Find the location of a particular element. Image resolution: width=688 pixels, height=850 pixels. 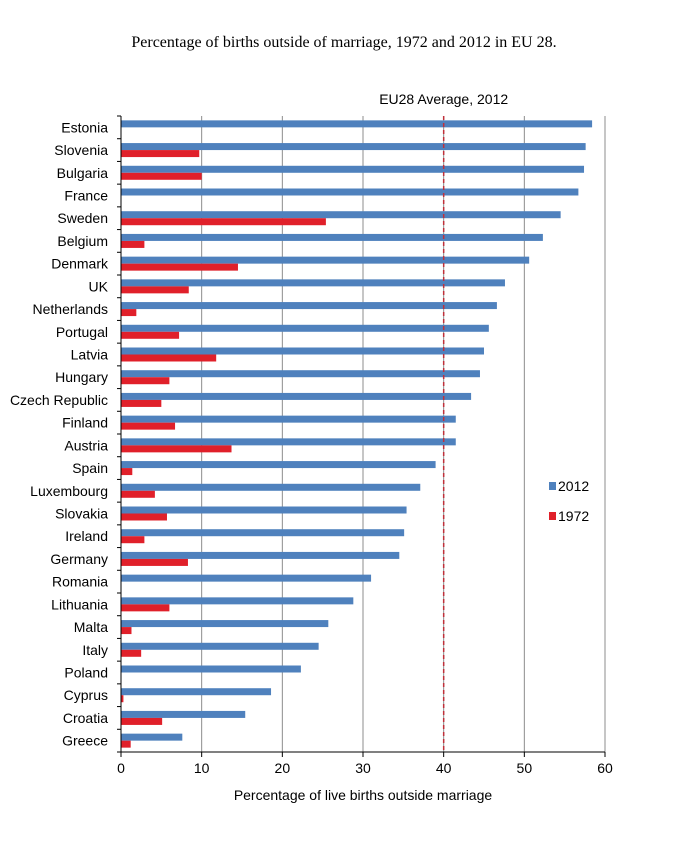

bar-2012-slovenia is located at coordinates (353, 147).